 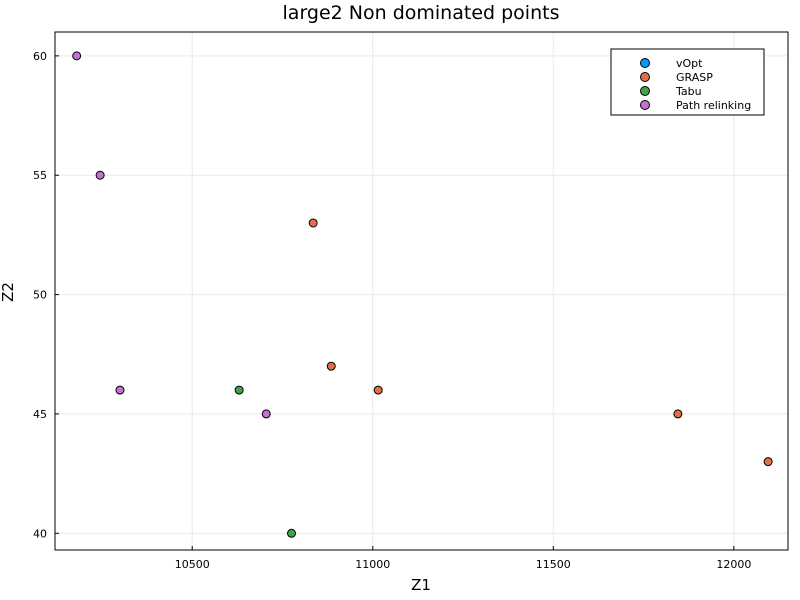 I want to click on y-axis: 40 45 50 55 60, so click(x=46, y=295).